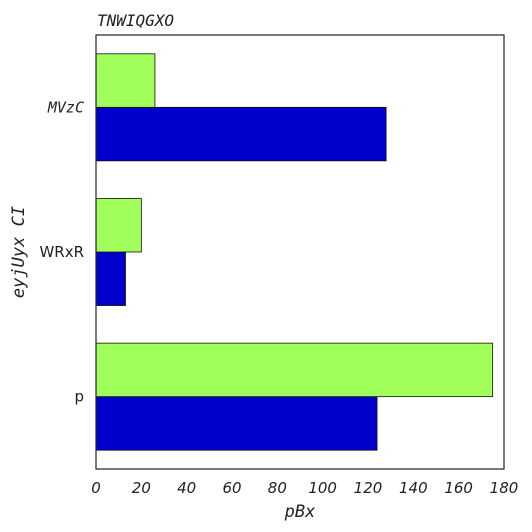  What do you see at coordinates (79, 397) in the screenshot?
I see `y-tick-label: p` at bounding box center [79, 397].